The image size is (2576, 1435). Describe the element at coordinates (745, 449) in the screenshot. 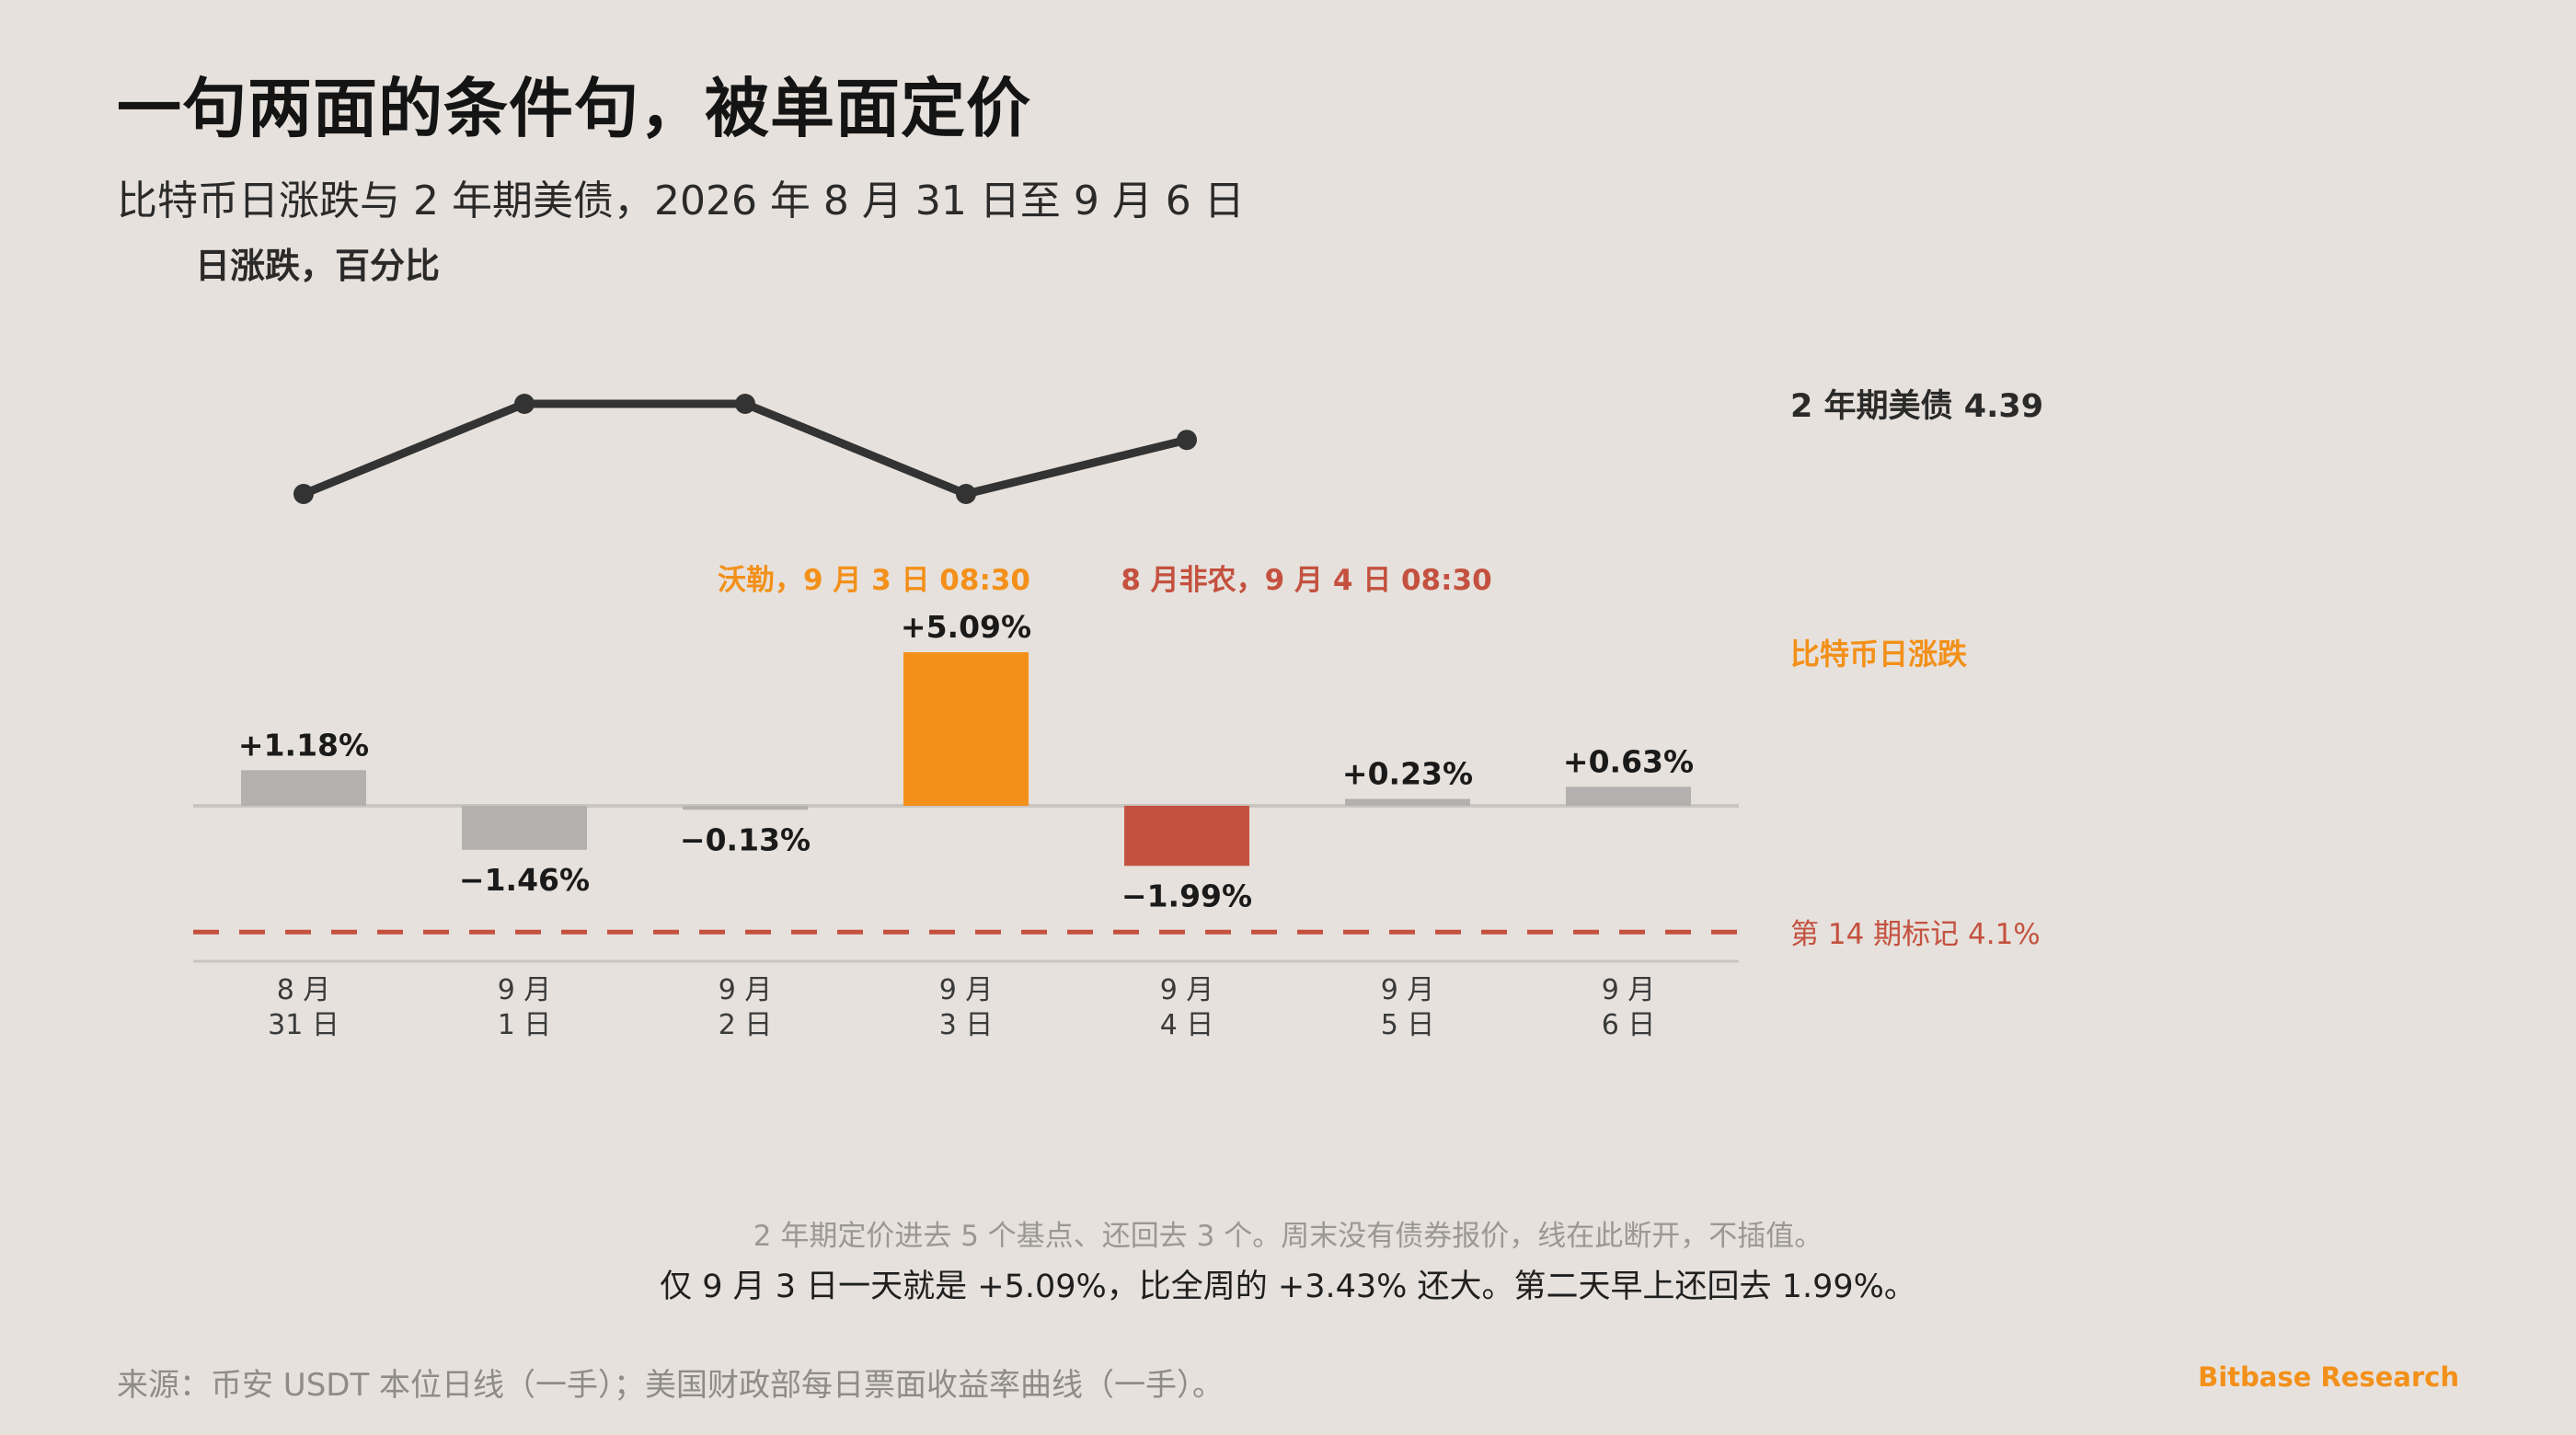

I see `yield-line` at that location.